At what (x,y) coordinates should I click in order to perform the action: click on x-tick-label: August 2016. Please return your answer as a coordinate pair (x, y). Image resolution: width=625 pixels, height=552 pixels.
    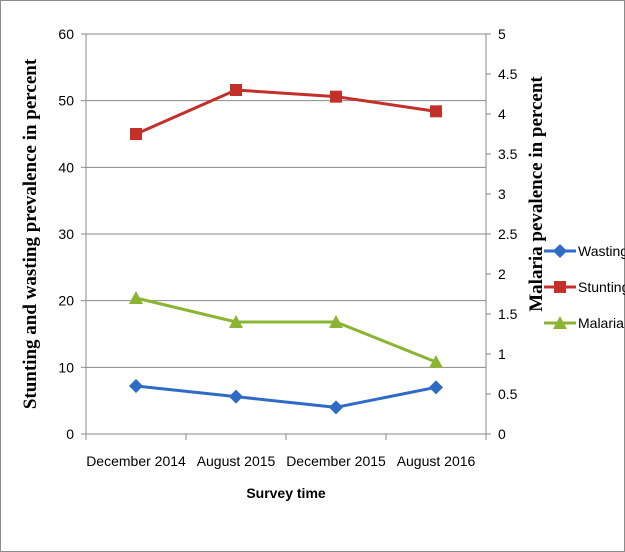
    Looking at the image, I should click on (436, 461).